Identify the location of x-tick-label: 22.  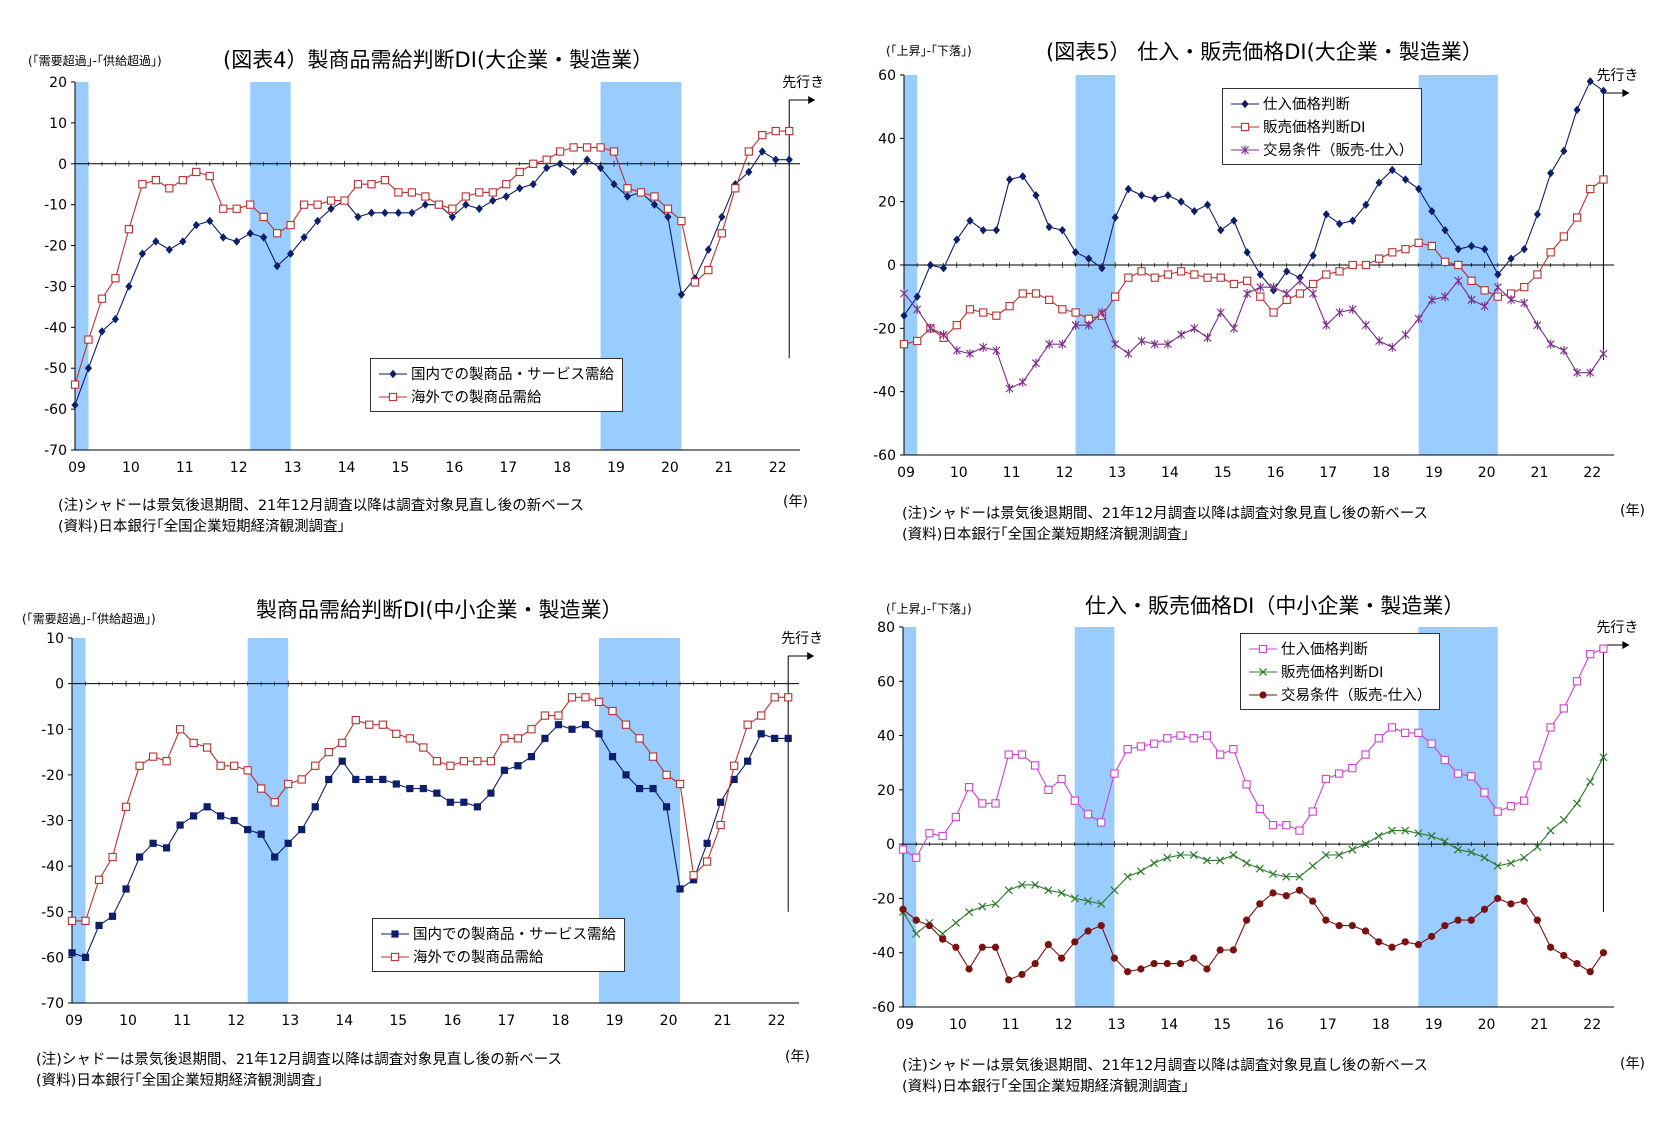
(778, 468).